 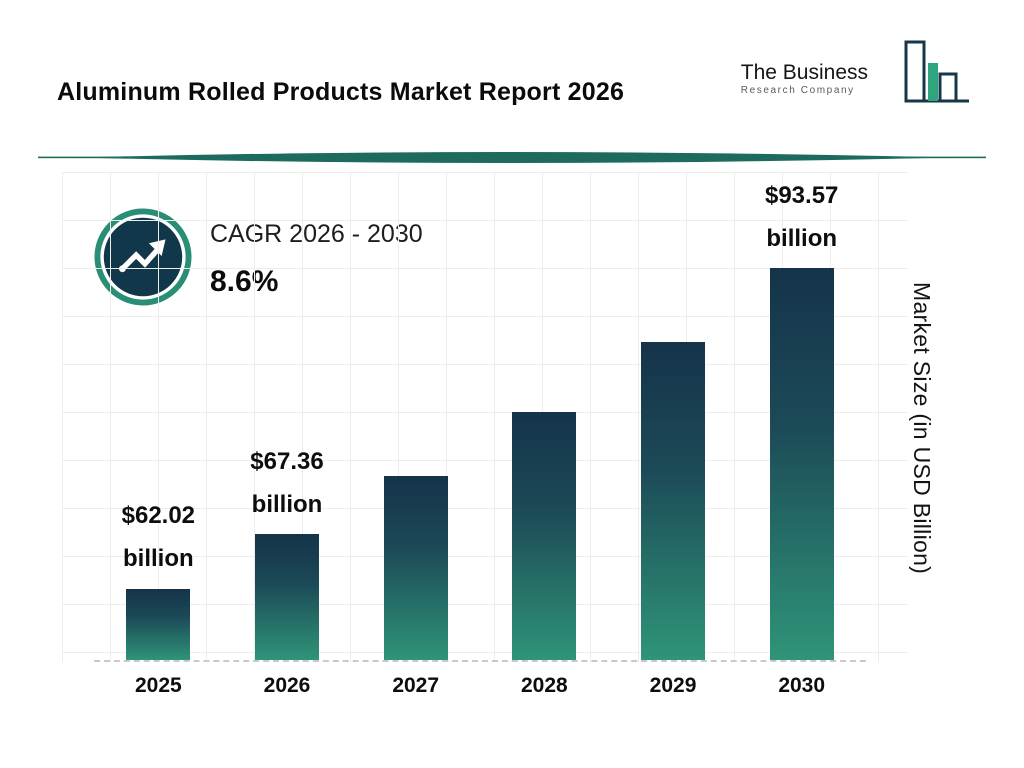 What do you see at coordinates (287, 597) in the screenshot?
I see `bar-2026` at bounding box center [287, 597].